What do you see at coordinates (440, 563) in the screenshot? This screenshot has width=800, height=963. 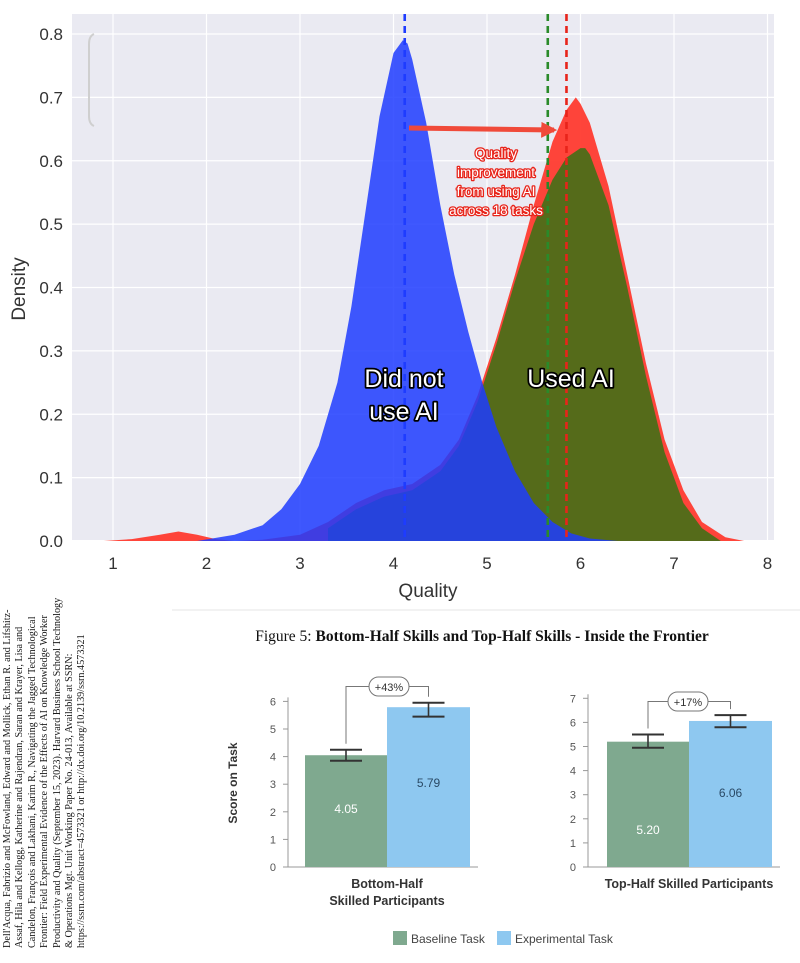 I see `density-x-ticks: 1 2 3 4 5 6 7 8` at bounding box center [440, 563].